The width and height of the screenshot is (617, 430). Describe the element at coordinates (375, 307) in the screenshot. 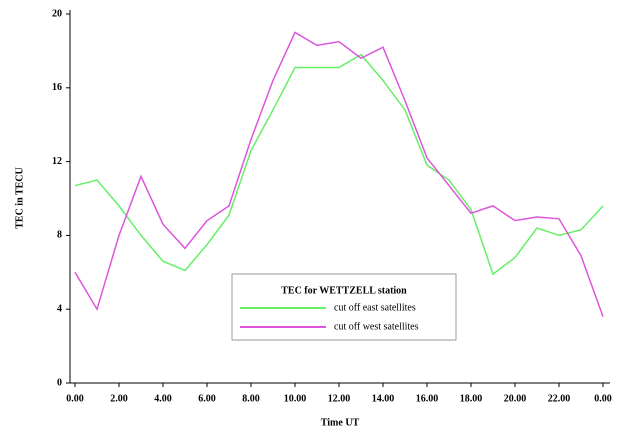

I see `legend-label: cut off east satellites` at that location.